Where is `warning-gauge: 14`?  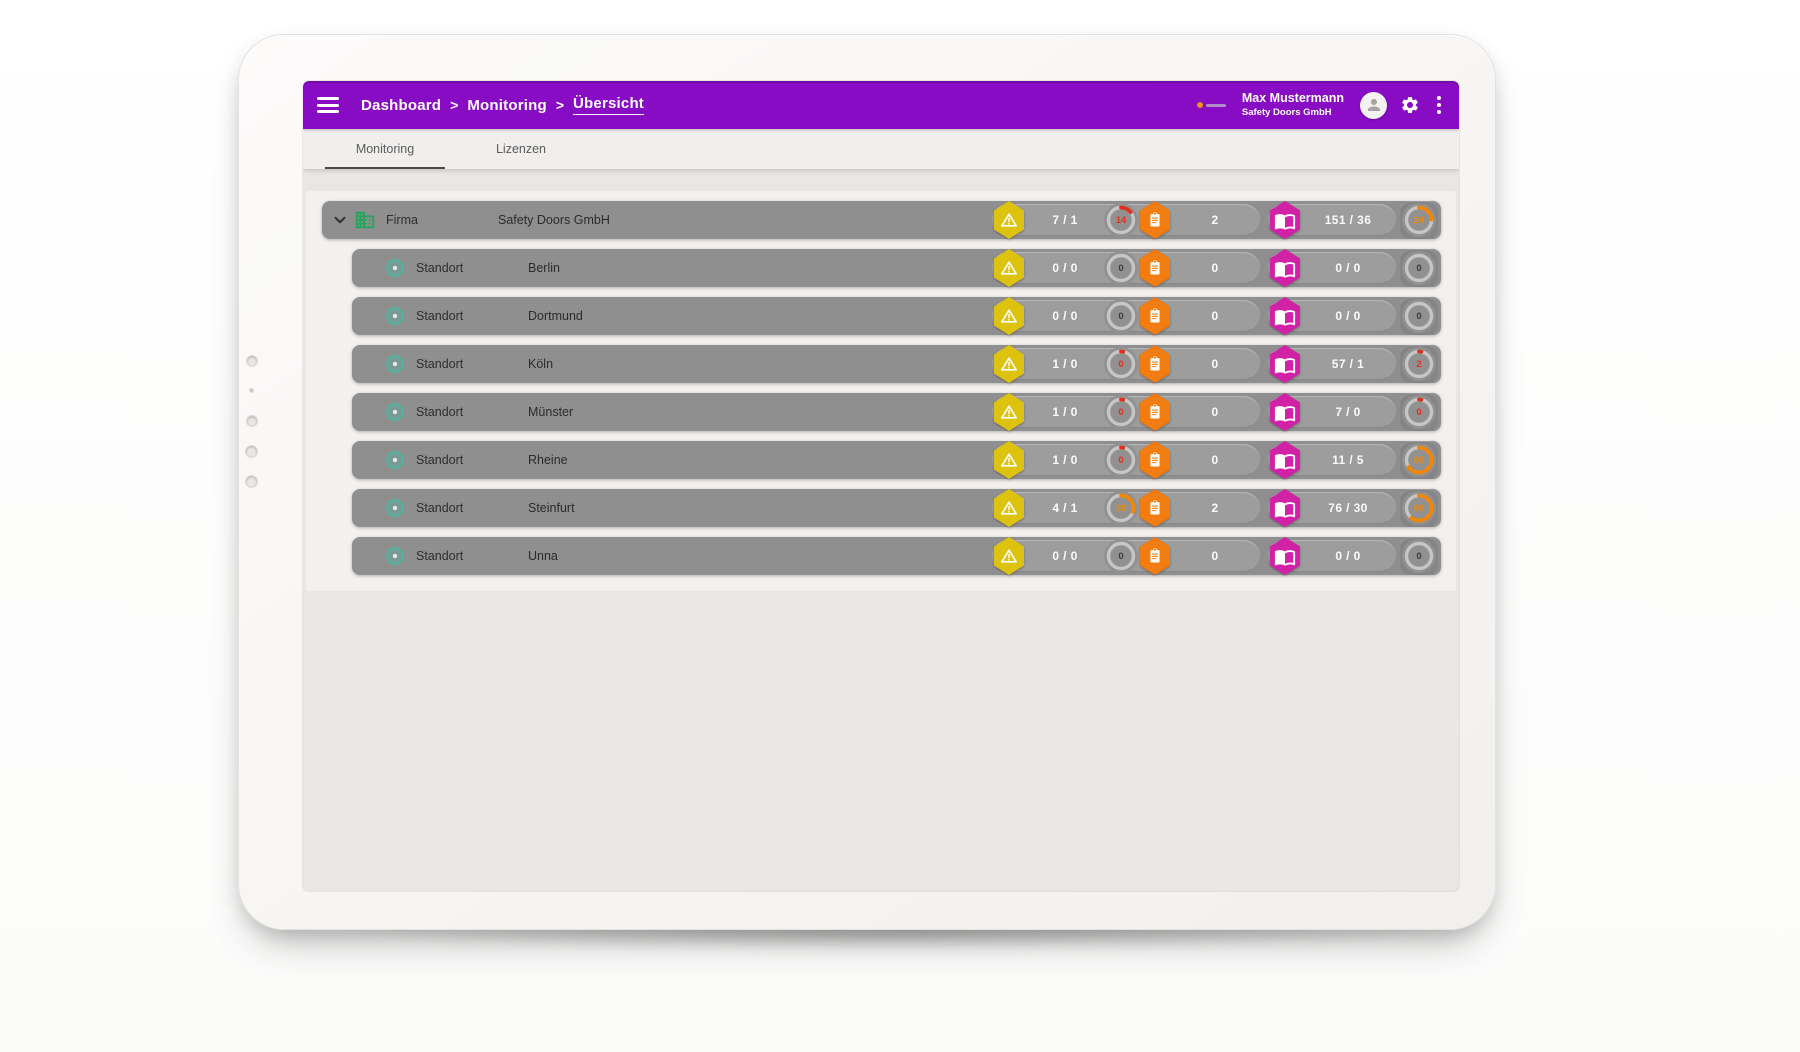
warning-gauge: 14 is located at coordinates (1121, 220).